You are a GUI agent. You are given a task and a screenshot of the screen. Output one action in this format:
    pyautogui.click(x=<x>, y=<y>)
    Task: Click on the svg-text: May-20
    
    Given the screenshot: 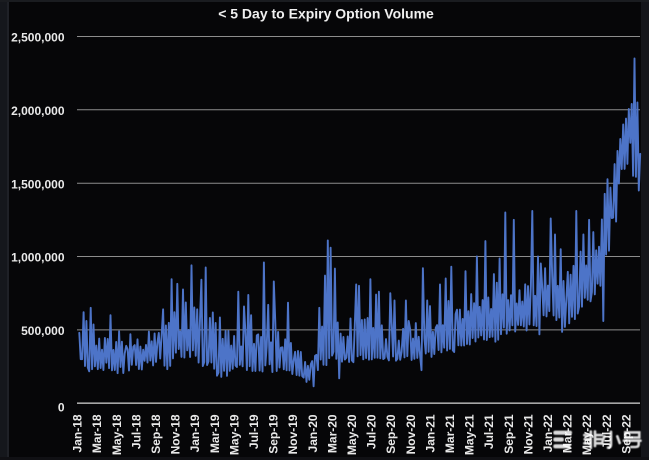 What is the action you would take?
    pyautogui.click(x=352, y=434)
    